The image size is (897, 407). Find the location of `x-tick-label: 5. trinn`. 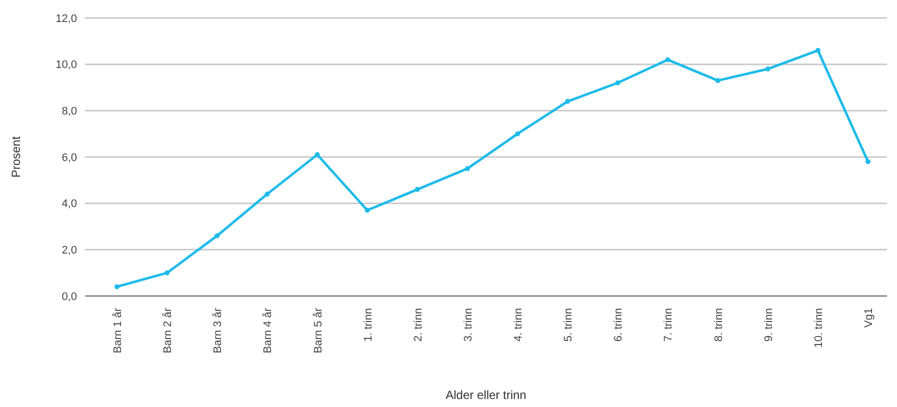

x-tick-label: 5. trinn is located at coordinates (568, 325).